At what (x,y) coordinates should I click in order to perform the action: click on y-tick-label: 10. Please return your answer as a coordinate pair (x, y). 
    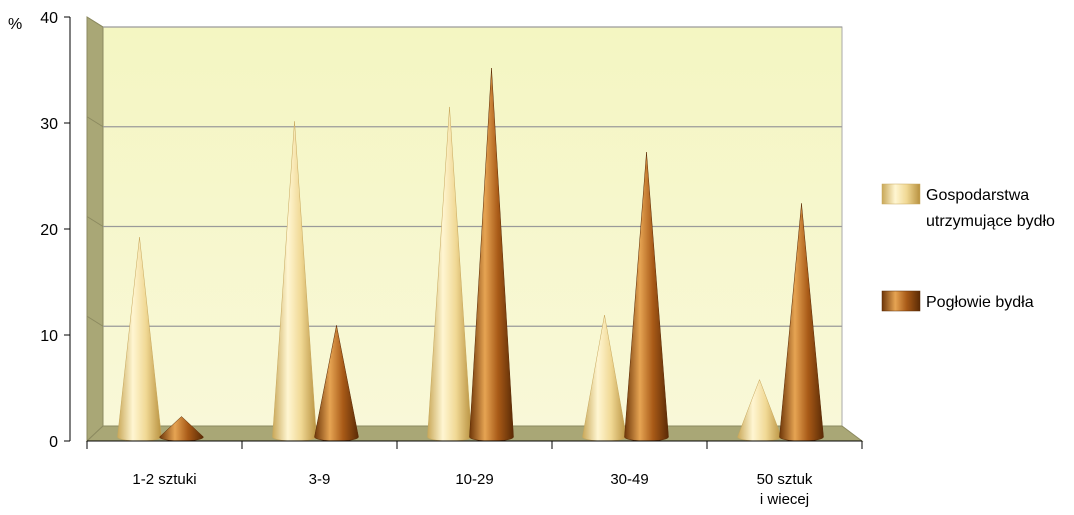
    Looking at the image, I should click on (49, 336).